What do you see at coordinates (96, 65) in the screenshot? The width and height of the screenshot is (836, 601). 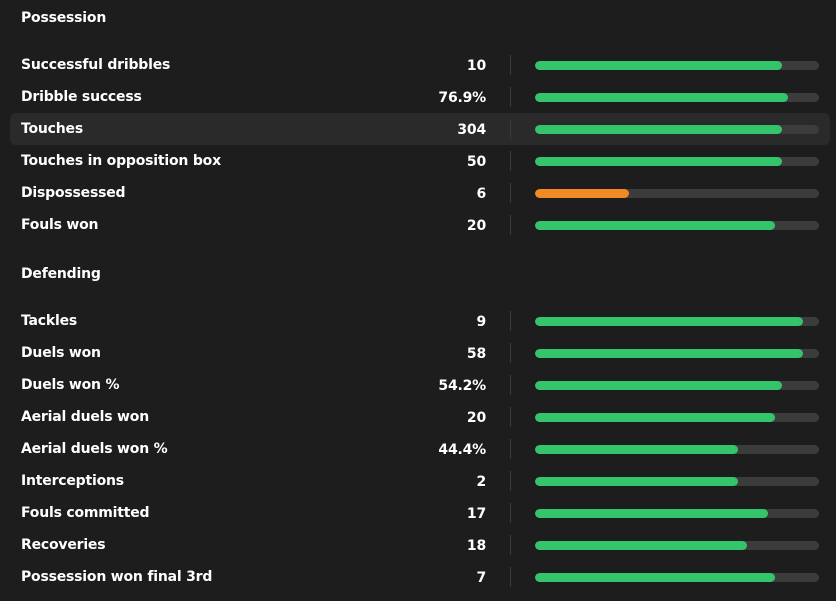 I see `stat-label: Successful dribbles` at bounding box center [96, 65].